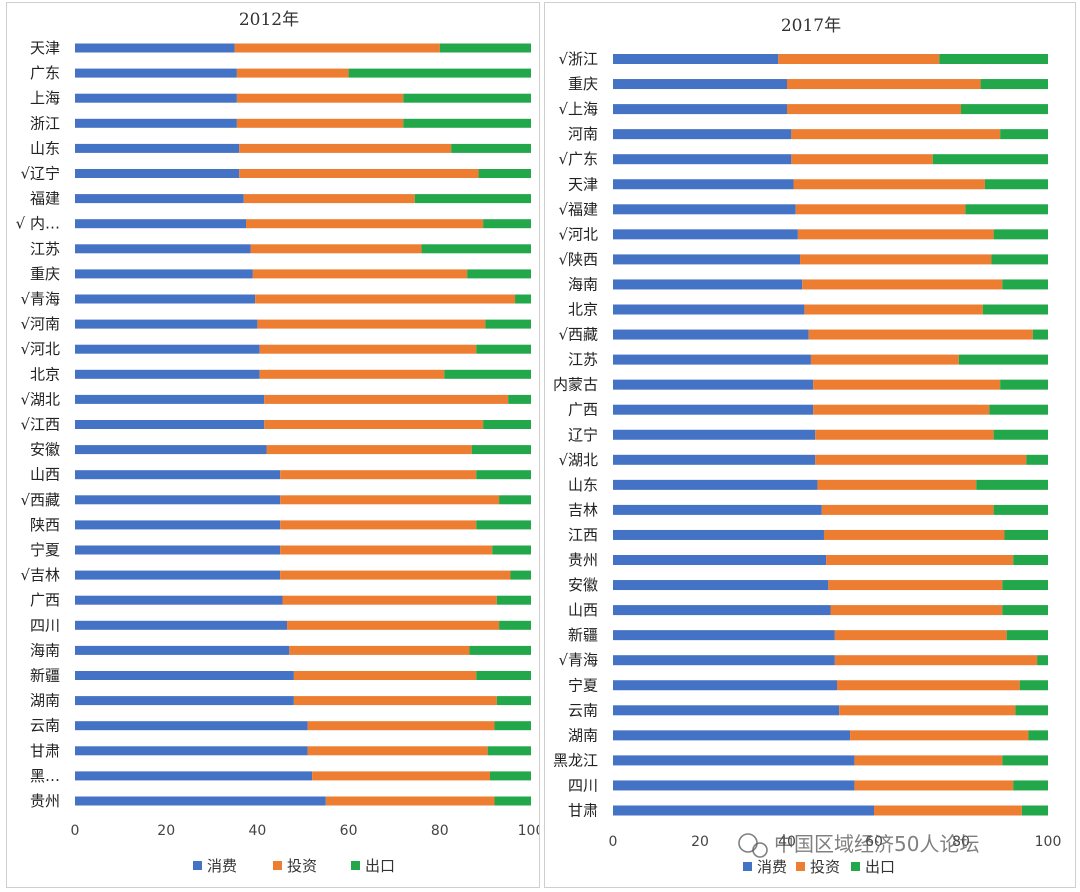  I want to click on legend-swatch-investment, so click(277, 865).